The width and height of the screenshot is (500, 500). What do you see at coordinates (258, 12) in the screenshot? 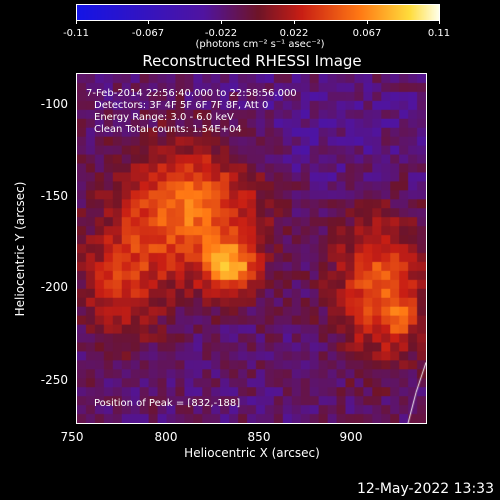
I see `colorbar` at bounding box center [258, 12].